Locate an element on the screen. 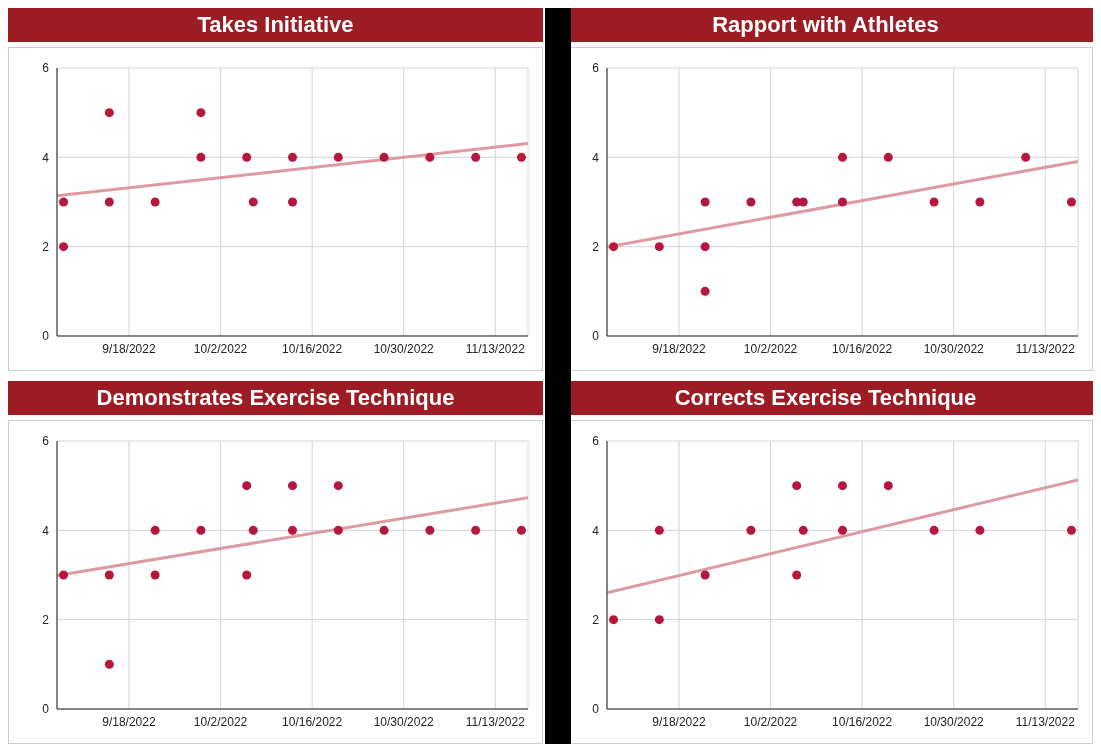 This screenshot has width=1101, height=750. chart-title: Rapport with Athletes is located at coordinates (825, 25).